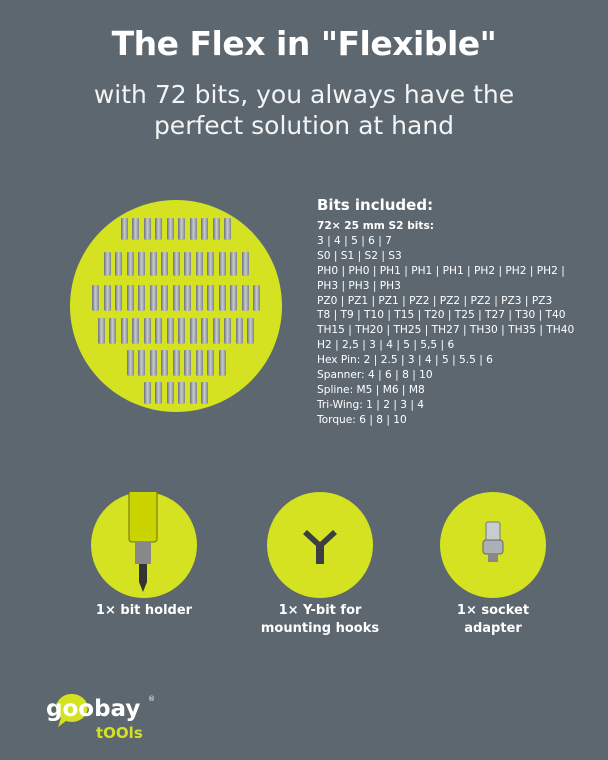 The image size is (608, 760). I want to click on bit-holder-image, so click(144, 538).